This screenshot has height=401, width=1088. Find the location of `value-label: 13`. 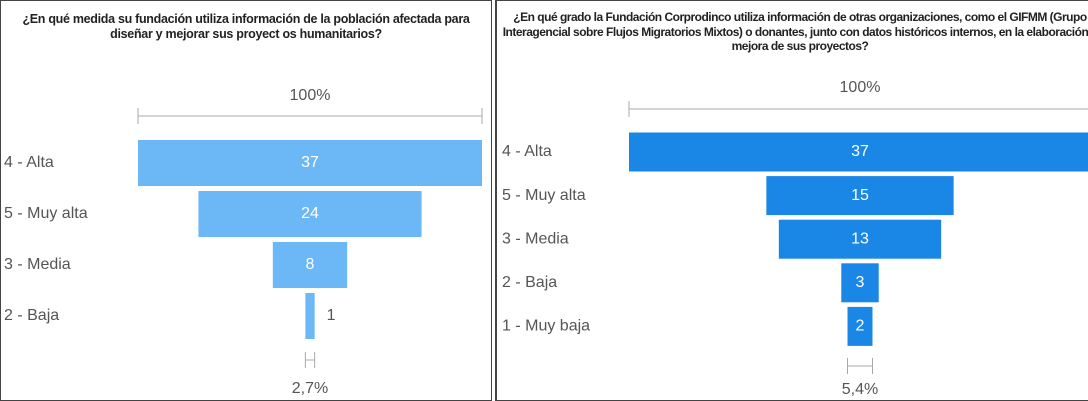

value-label: 13 is located at coordinates (860, 238).